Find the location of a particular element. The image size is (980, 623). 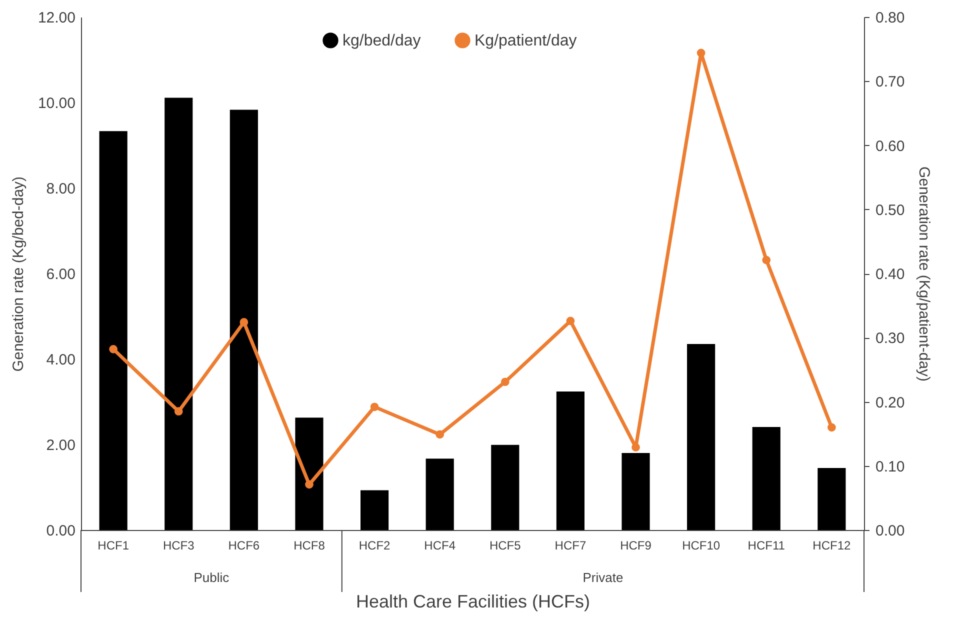

y2-tick-label: 0.50 is located at coordinates (890, 210).